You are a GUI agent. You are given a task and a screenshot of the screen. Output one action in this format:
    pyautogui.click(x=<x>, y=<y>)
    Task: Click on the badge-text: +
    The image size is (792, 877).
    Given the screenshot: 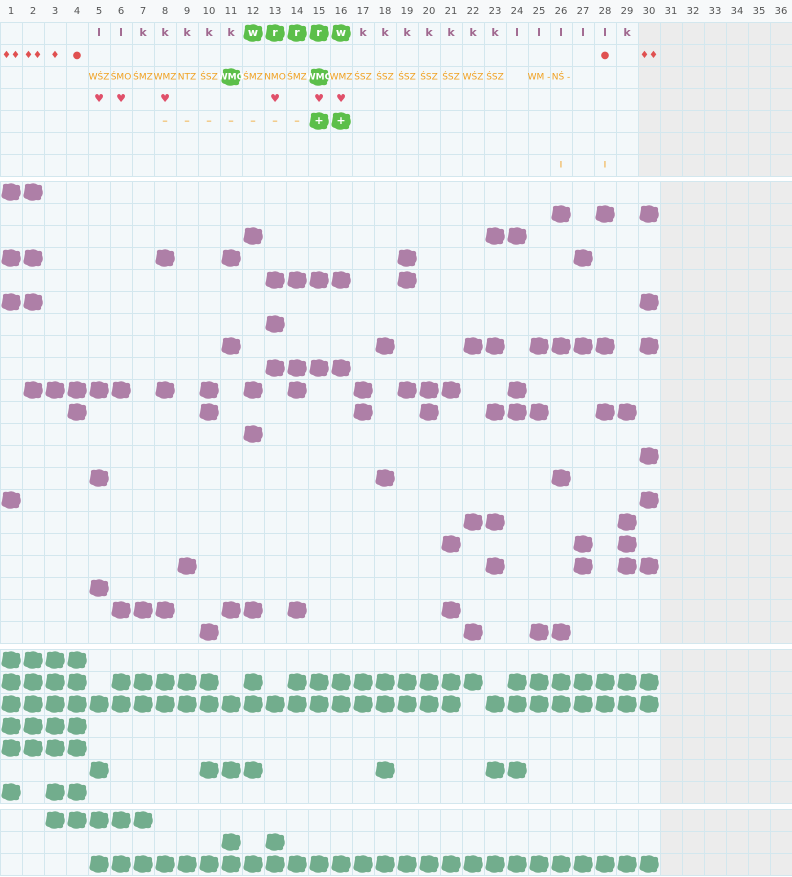 What is the action you would take?
    pyautogui.click(x=340, y=120)
    